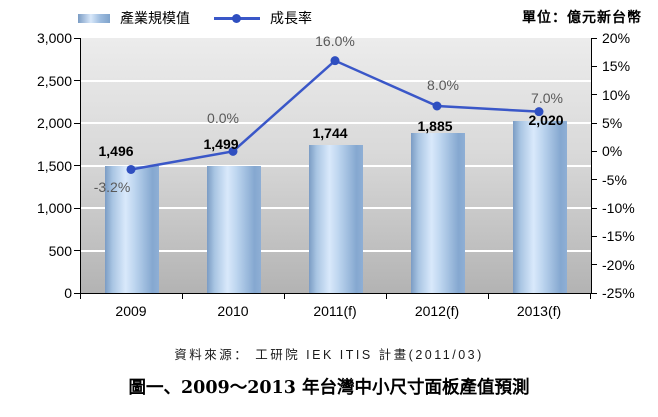 Image resolution: width=658 pixels, height=417 pixels. What do you see at coordinates (94, 18) in the screenshot?
I see `legend-bar-swatch-icon` at bounding box center [94, 18].